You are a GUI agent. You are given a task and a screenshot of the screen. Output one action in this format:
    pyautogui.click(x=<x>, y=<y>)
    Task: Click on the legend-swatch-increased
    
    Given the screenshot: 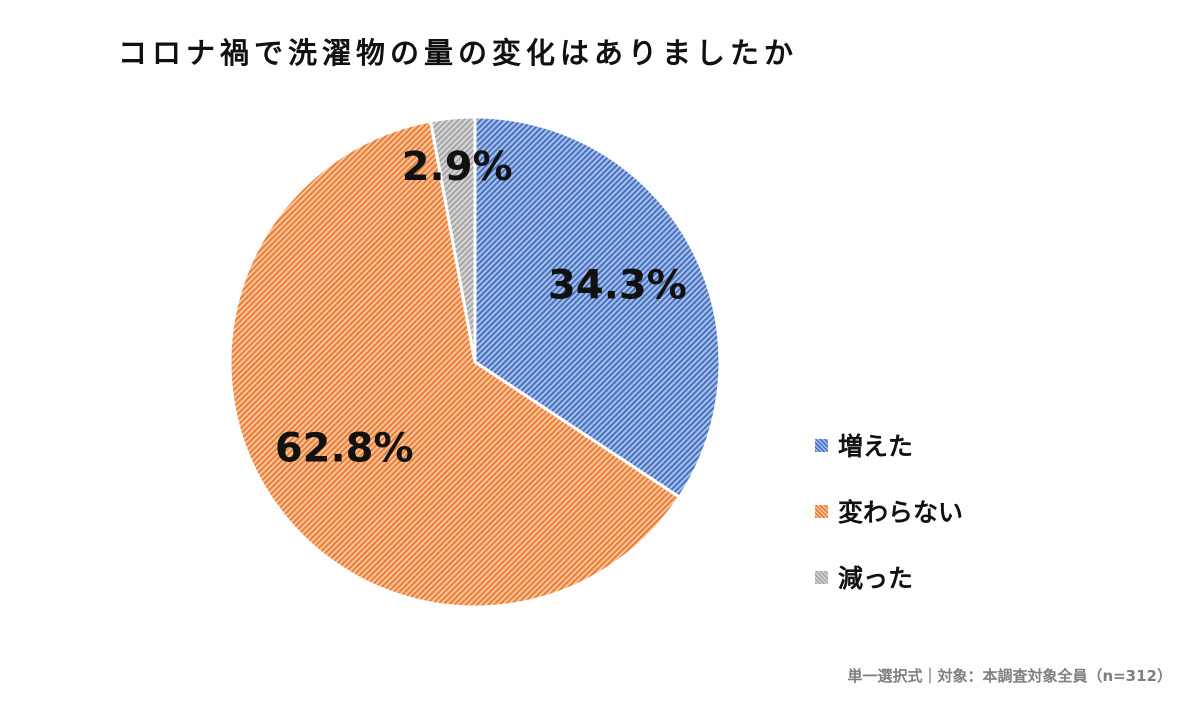 What is the action you would take?
    pyautogui.click(x=821, y=445)
    